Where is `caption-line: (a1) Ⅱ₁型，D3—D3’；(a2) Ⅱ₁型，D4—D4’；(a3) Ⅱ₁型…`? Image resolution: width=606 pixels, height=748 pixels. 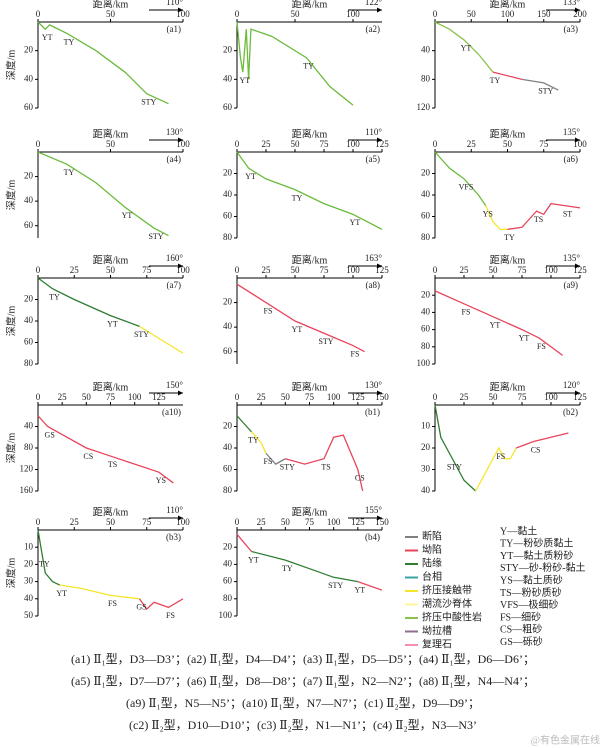 caption-line: (a1) Ⅱ₁型，D3—D3’；(a2) Ⅱ₁型，D4—D4’；(a3) Ⅱ₁型… is located at coordinates (303, 659).